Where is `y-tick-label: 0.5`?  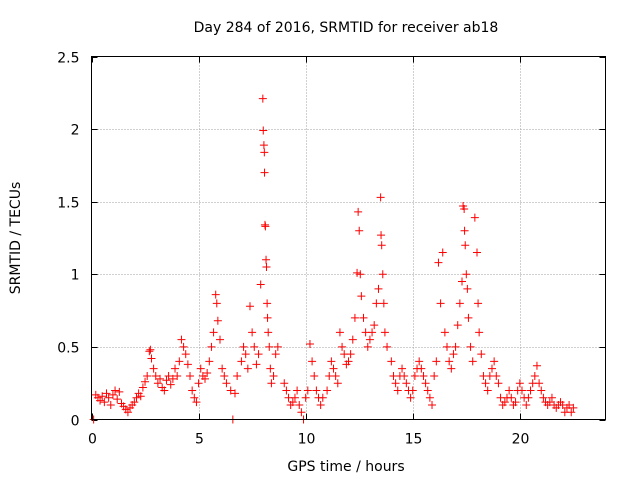 y-tick-label: 0.5 is located at coordinates (68, 349).